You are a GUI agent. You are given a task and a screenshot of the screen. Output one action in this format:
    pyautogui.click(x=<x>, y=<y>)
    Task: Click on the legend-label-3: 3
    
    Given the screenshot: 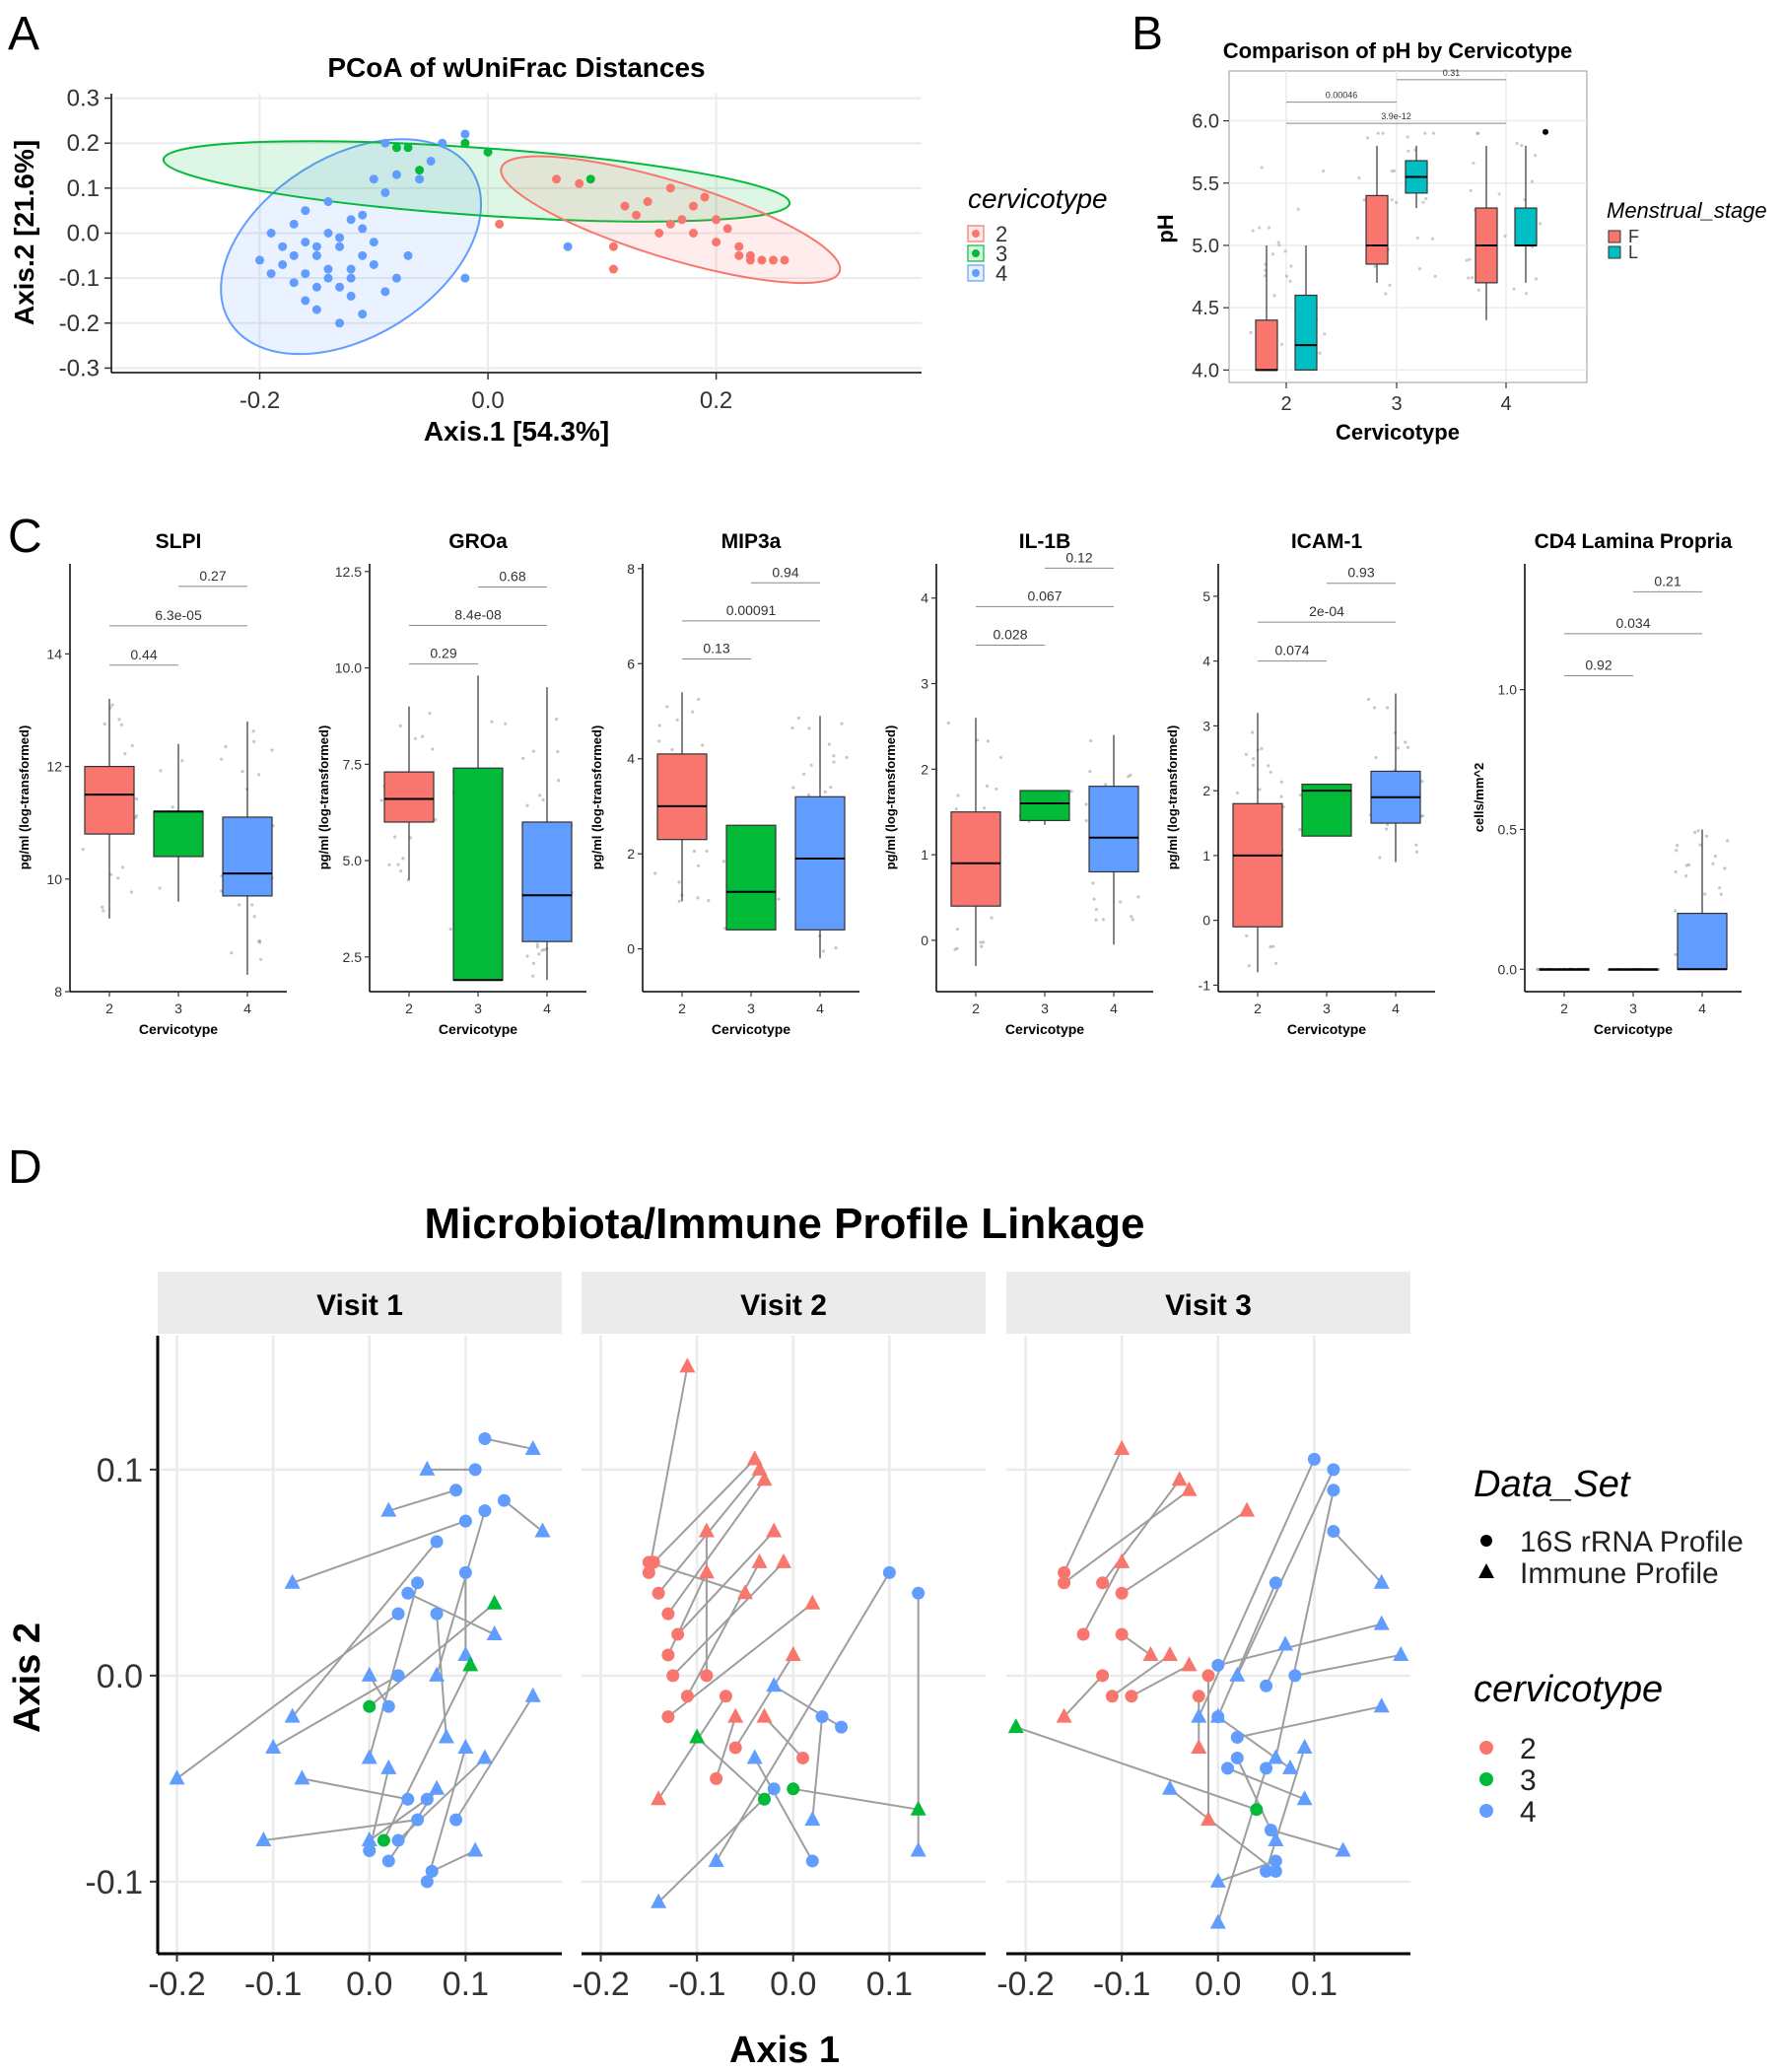 What is the action you would take?
    pyautogui.click(x=1001, y=254)
    